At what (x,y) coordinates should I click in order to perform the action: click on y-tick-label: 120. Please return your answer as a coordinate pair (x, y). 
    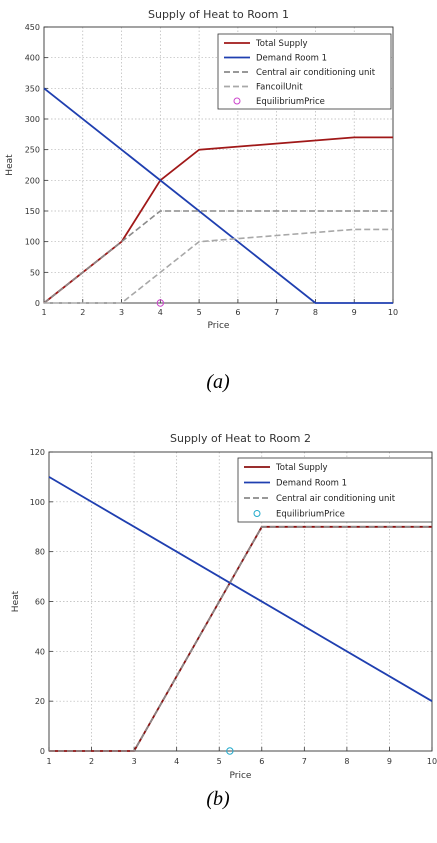
    Looking at the image, I should click on (37, 452).